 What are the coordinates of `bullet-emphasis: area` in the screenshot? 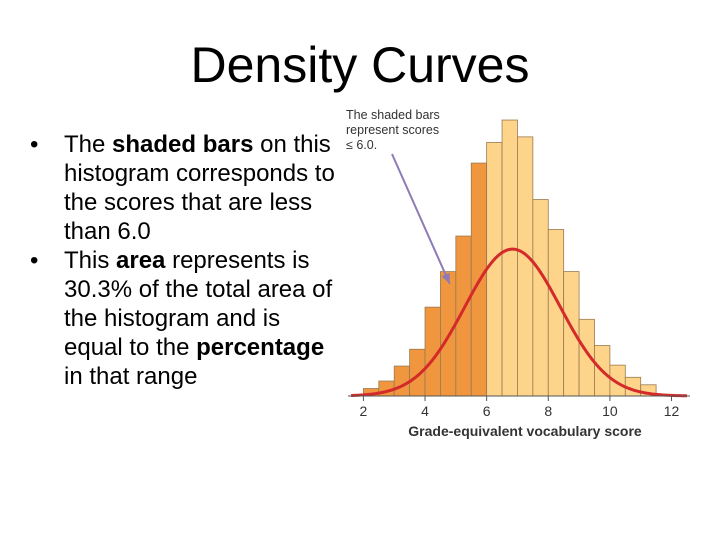 It's located at (141, 260).